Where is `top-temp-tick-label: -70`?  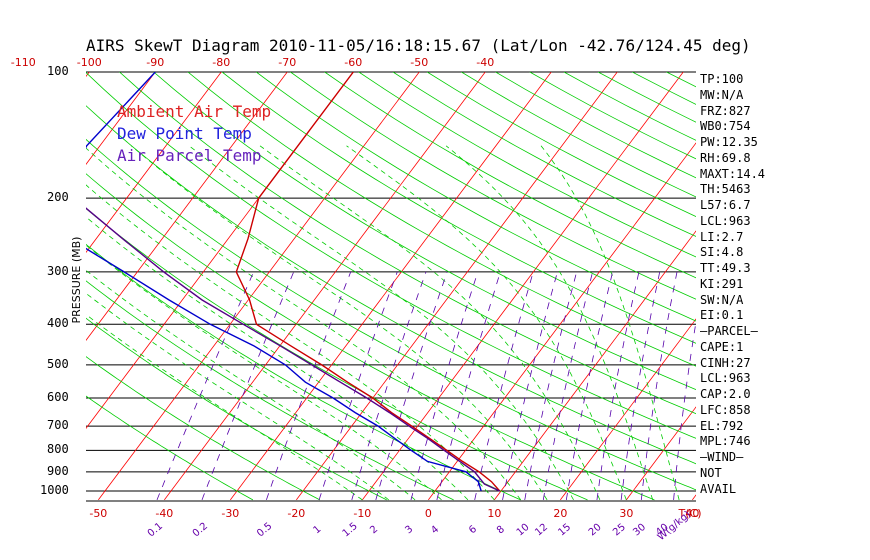
top-temp-tick-label: -70 is located at coordinates (287, 62).